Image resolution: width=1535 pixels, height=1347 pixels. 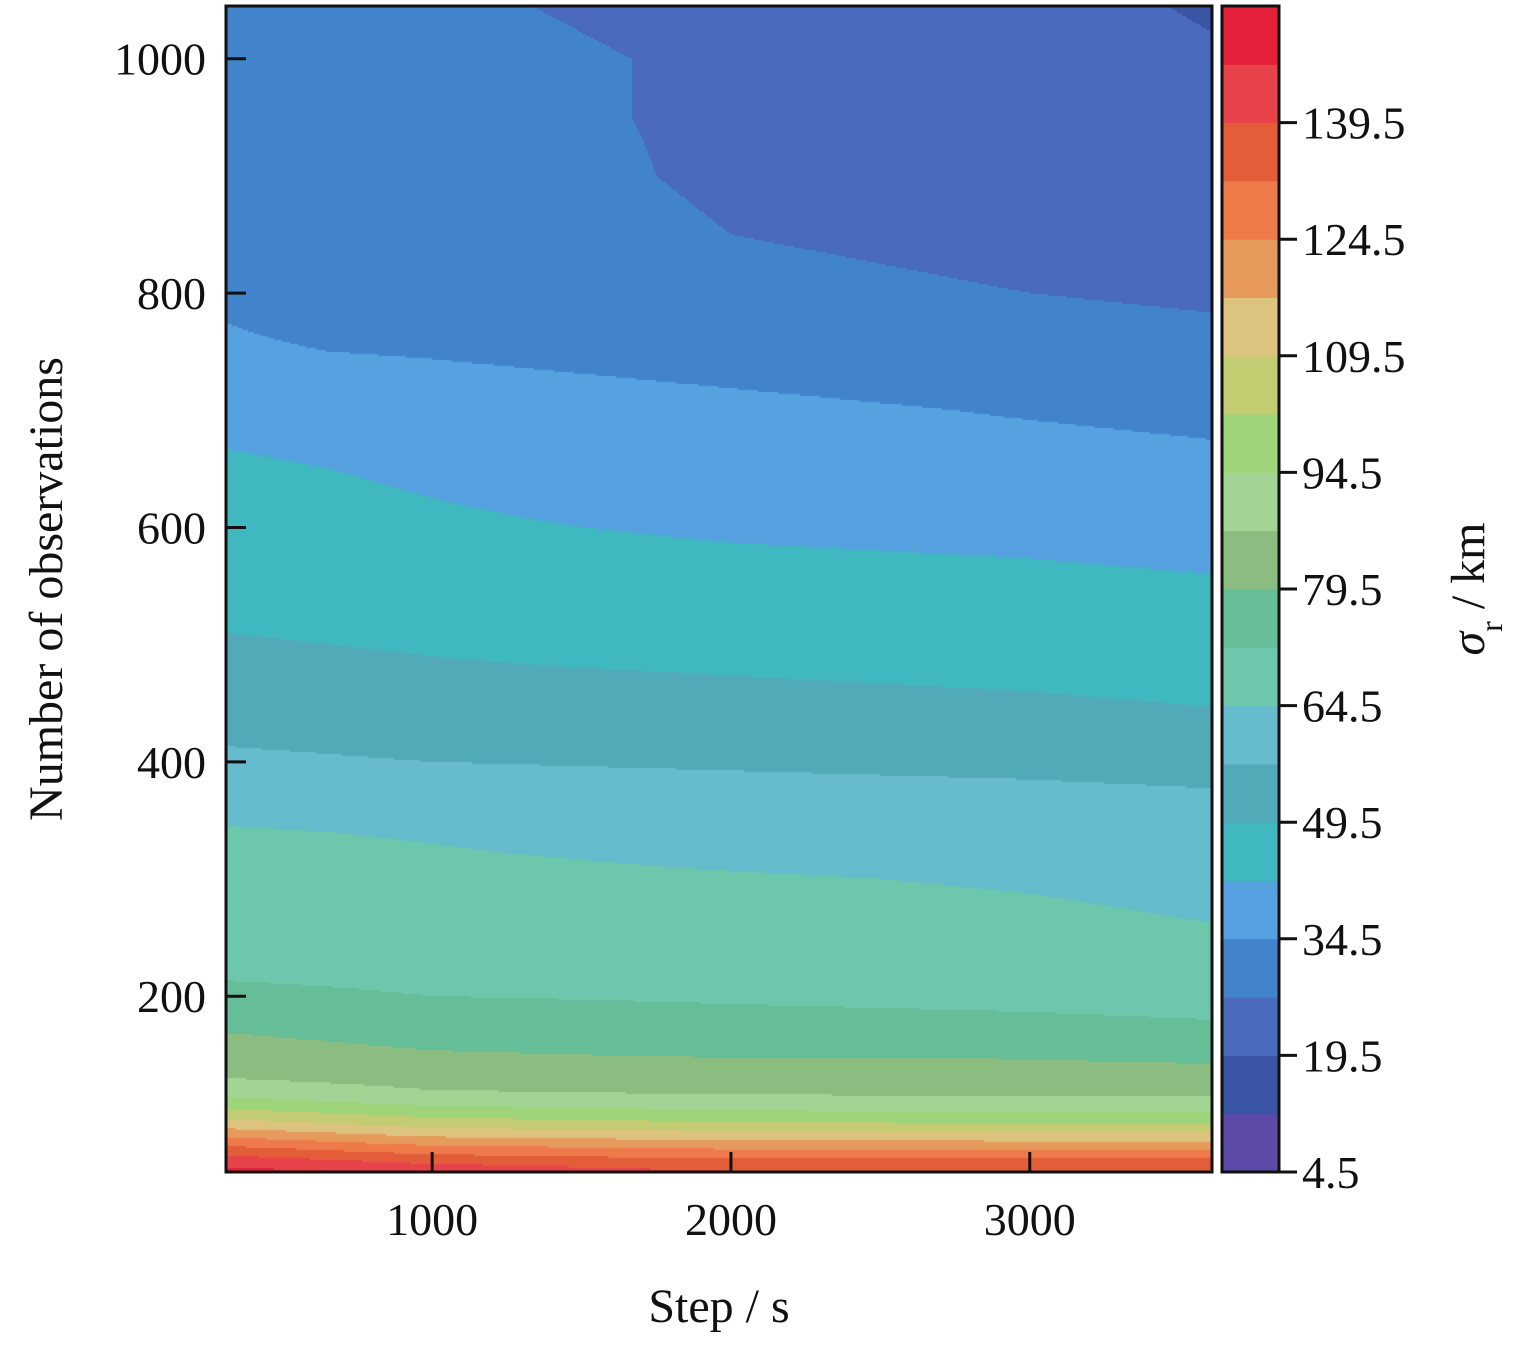 What do you see at coordinates (731, 1219) in the screenshot?
I see `x-tick-label: 2000` at bounding box center [731, 1219].